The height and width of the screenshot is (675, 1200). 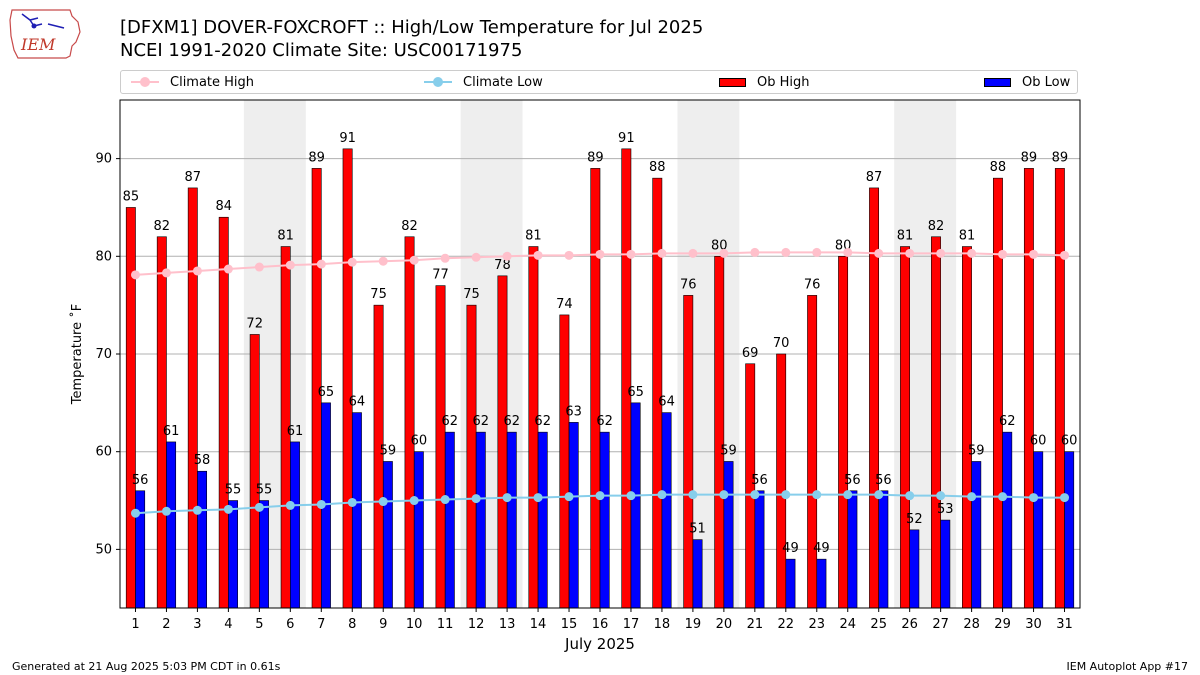 I want to click on ob-low-label-26: 52, so click(x=914, y=519).